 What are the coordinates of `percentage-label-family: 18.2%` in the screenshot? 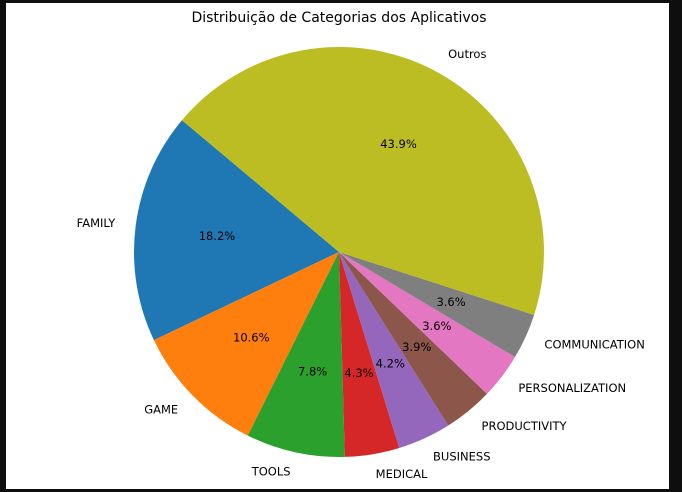 It's located at (217, 236).